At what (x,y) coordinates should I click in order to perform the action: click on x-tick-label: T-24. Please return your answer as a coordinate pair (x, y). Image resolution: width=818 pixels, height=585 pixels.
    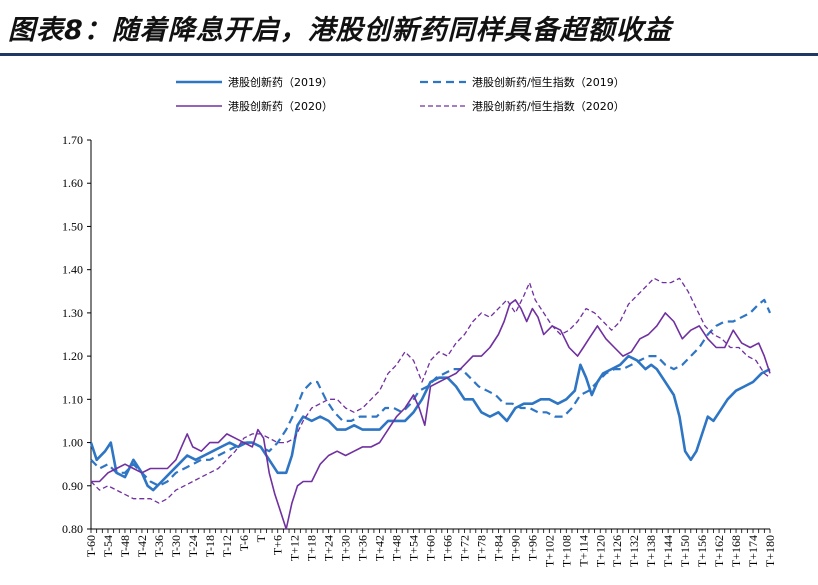
    Looking at the image, I should click on (193, 546).